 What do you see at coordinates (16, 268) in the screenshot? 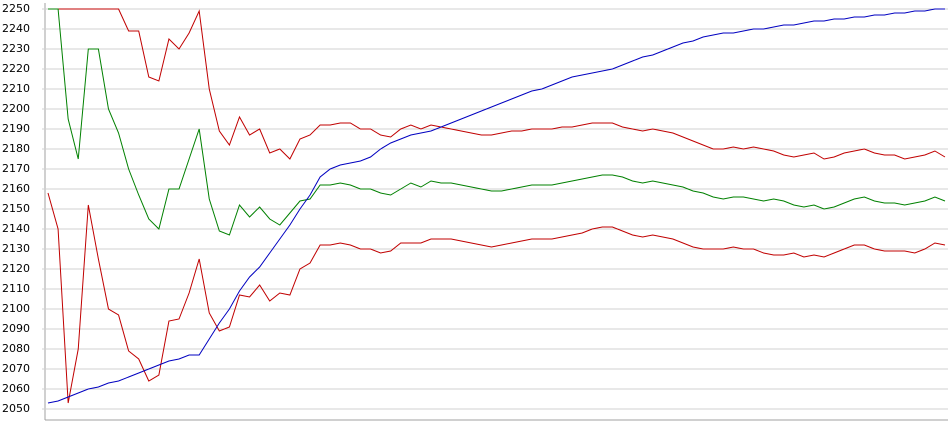
I see `y-tick-label: 2120` at bounding box center [16, 268].